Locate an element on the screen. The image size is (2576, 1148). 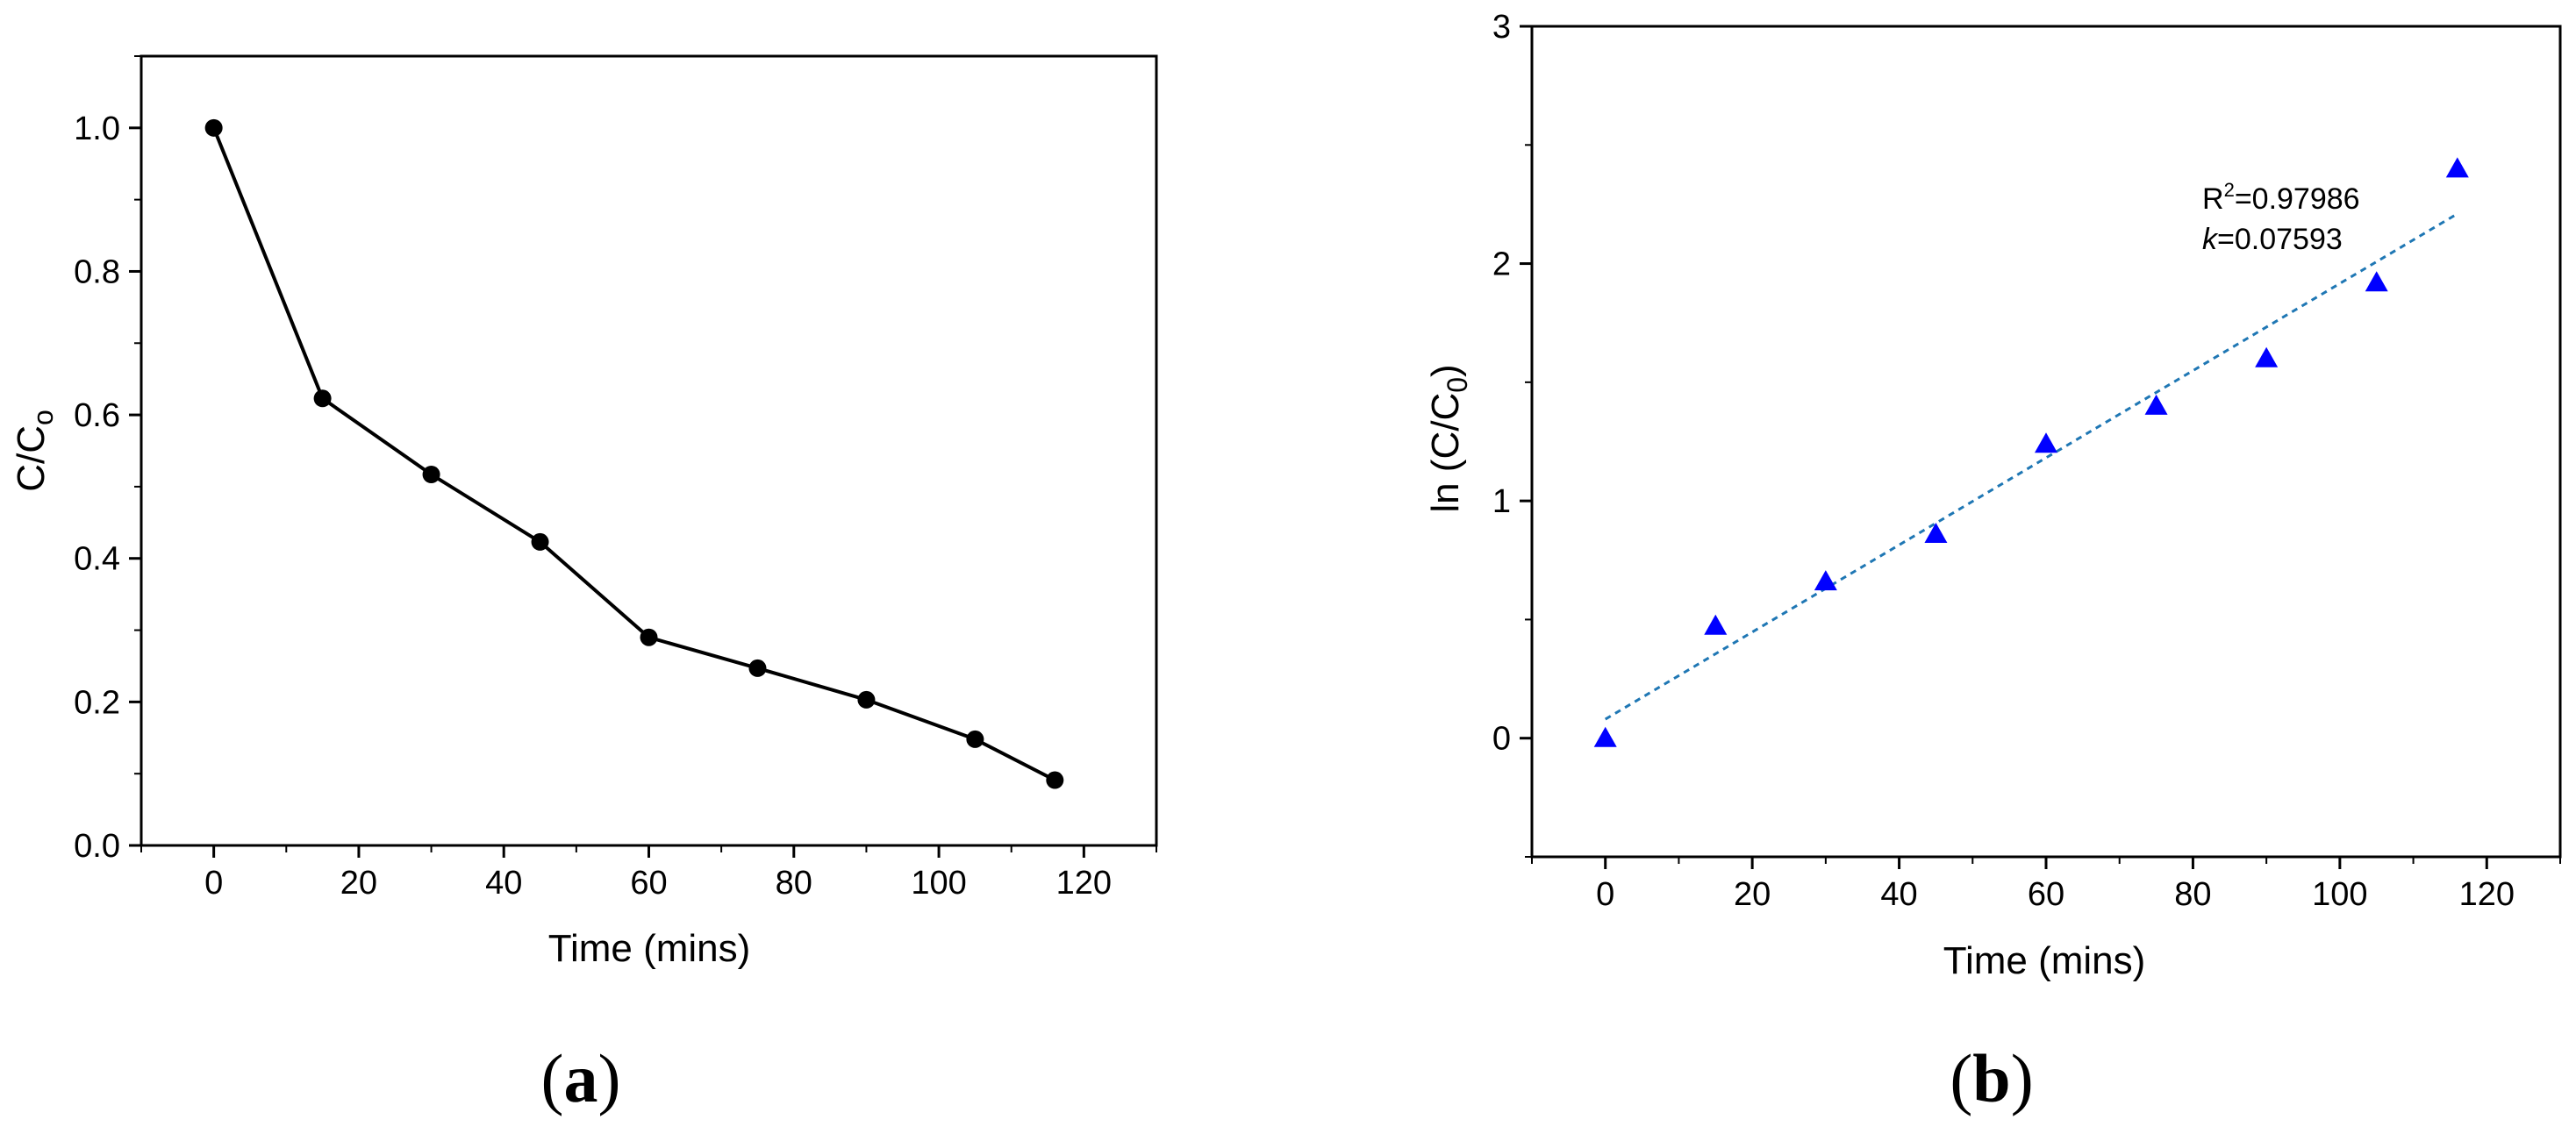
chart-a-x-tick-label: 60 is located at coordinates (648, 883).